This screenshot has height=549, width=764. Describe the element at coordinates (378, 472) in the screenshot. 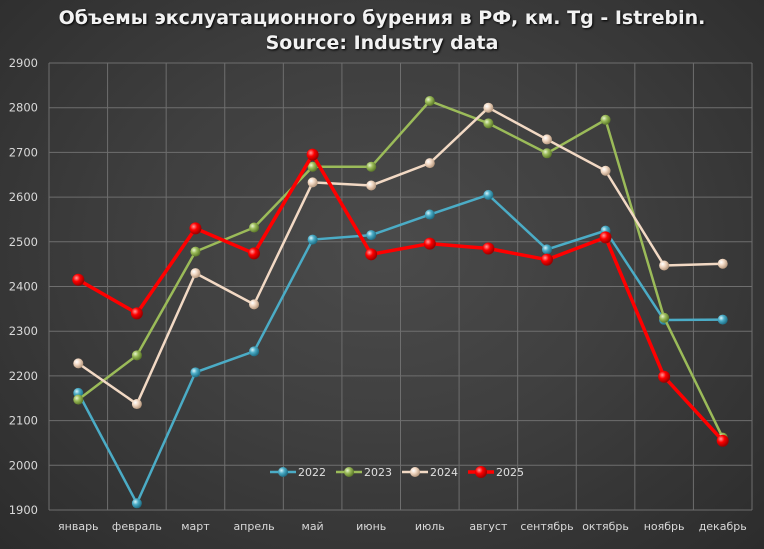

I see `legend-label: 2023` at that location.